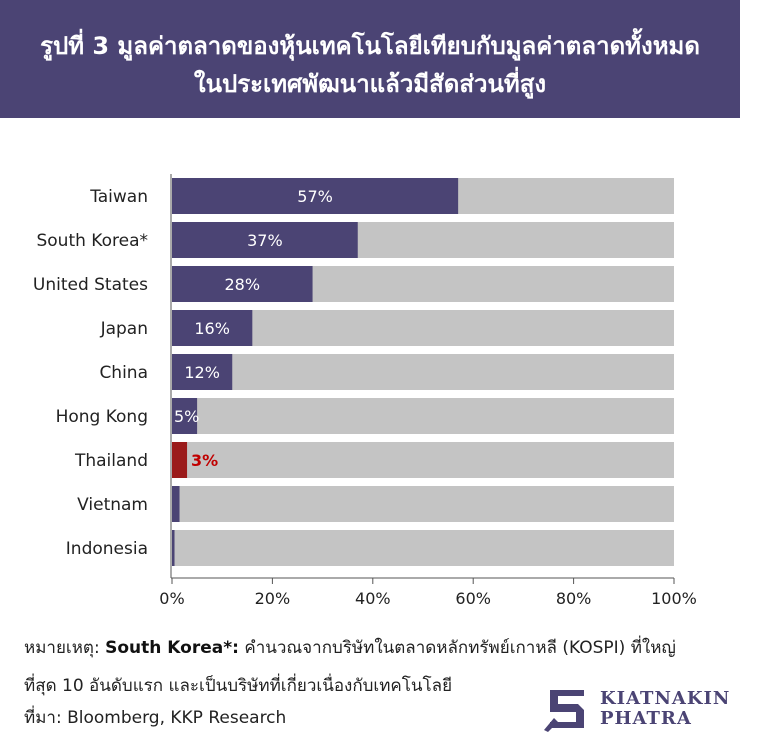 This screenshot has height=755, width=784. I want to click on category-label-hong-kong: Hong Kong, so click(102, 417).